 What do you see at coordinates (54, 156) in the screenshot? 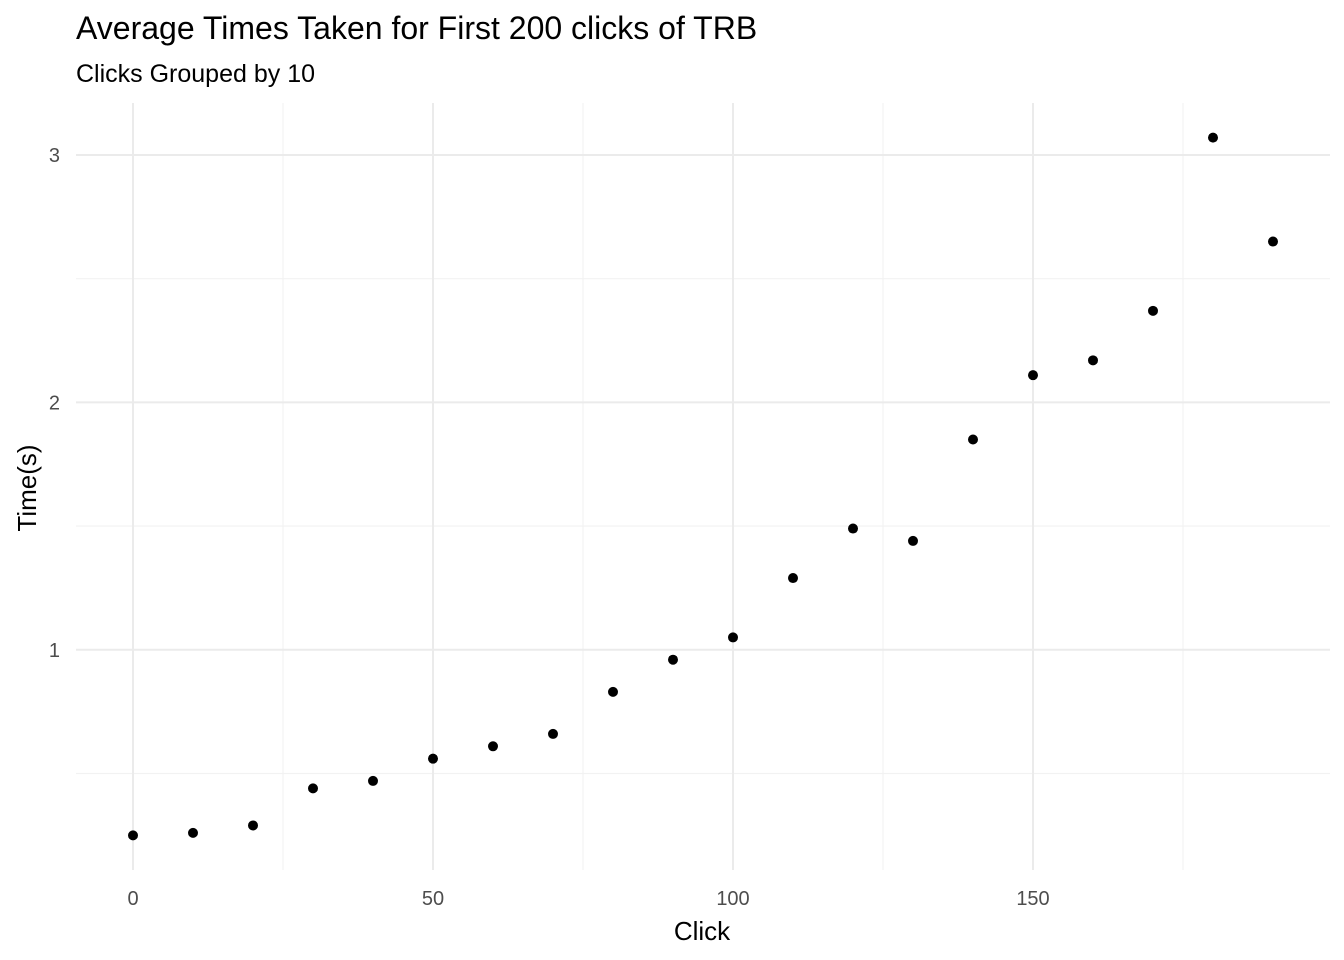
I see `y-tick-label: 3` at bounding box center [54, 156].